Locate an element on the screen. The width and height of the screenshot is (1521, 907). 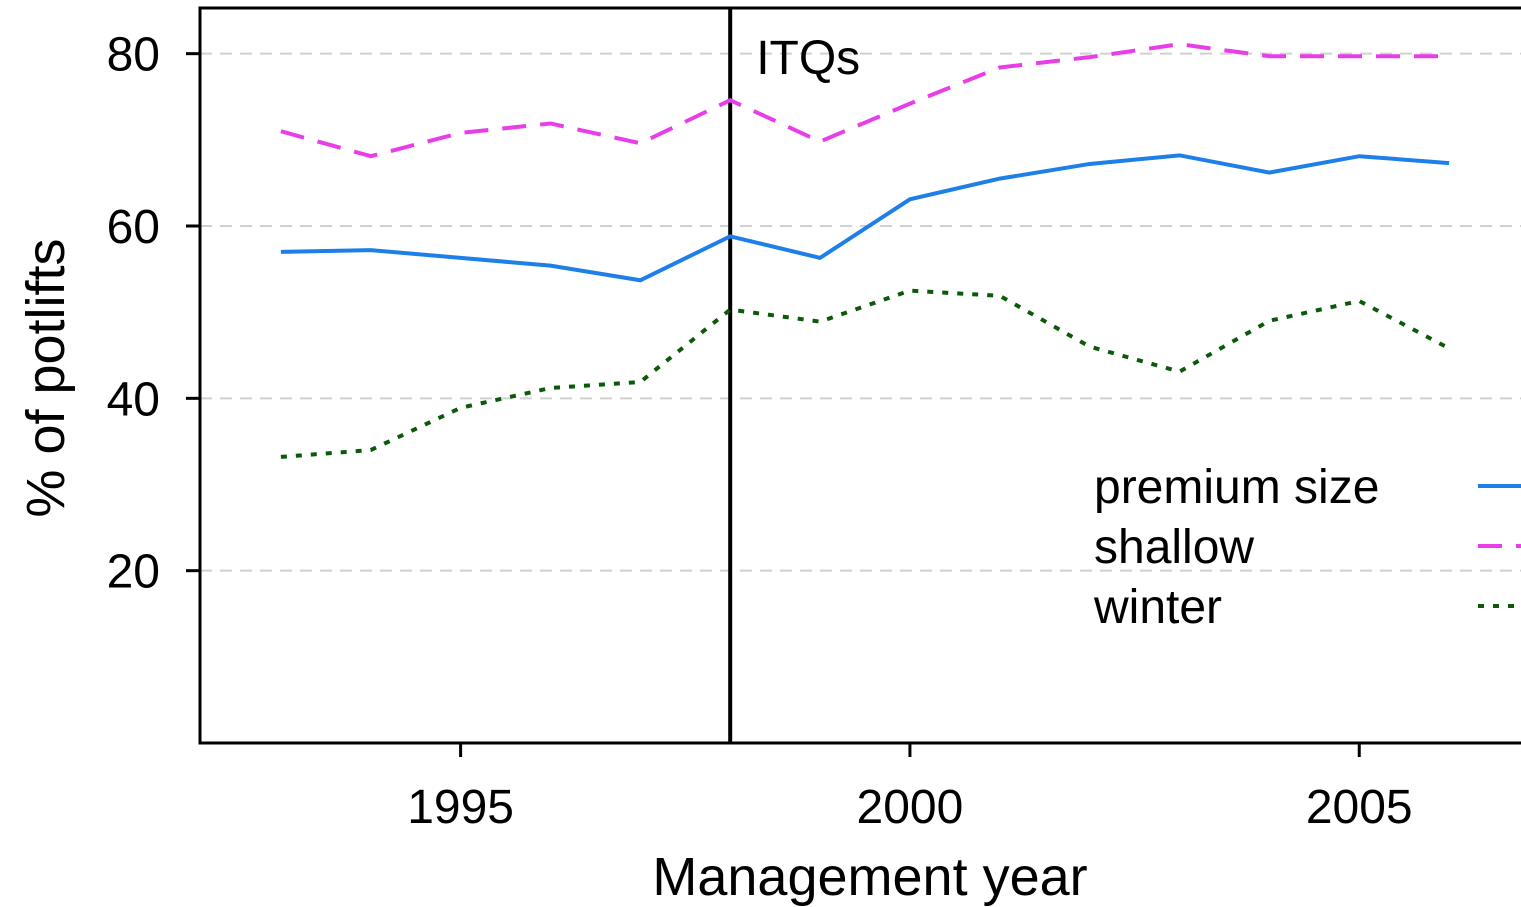
y-tick-label: 60 is located at coordinates (133, 227).